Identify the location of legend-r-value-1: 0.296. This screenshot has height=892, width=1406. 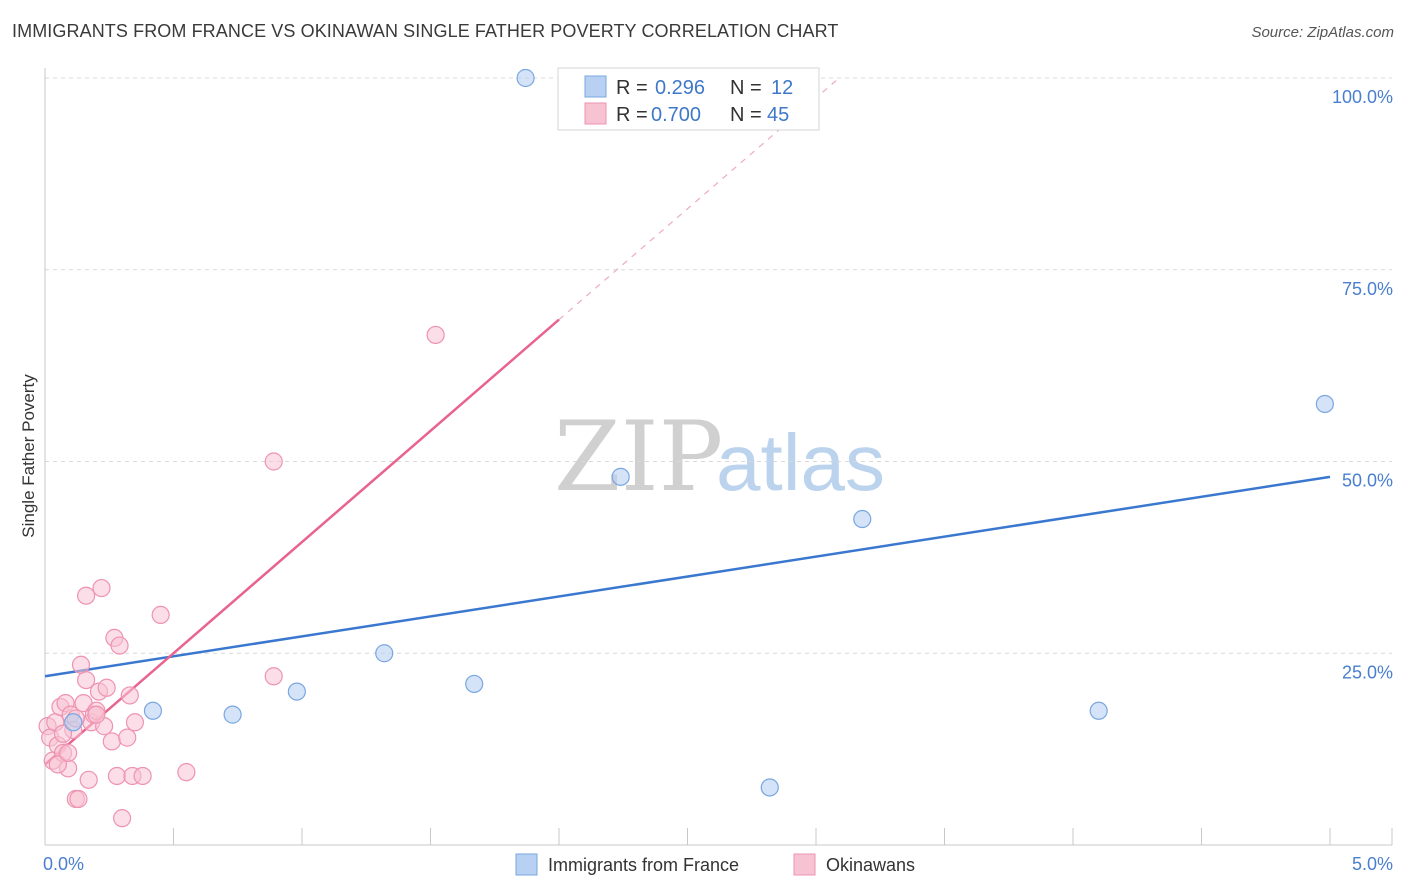
(680, 88).